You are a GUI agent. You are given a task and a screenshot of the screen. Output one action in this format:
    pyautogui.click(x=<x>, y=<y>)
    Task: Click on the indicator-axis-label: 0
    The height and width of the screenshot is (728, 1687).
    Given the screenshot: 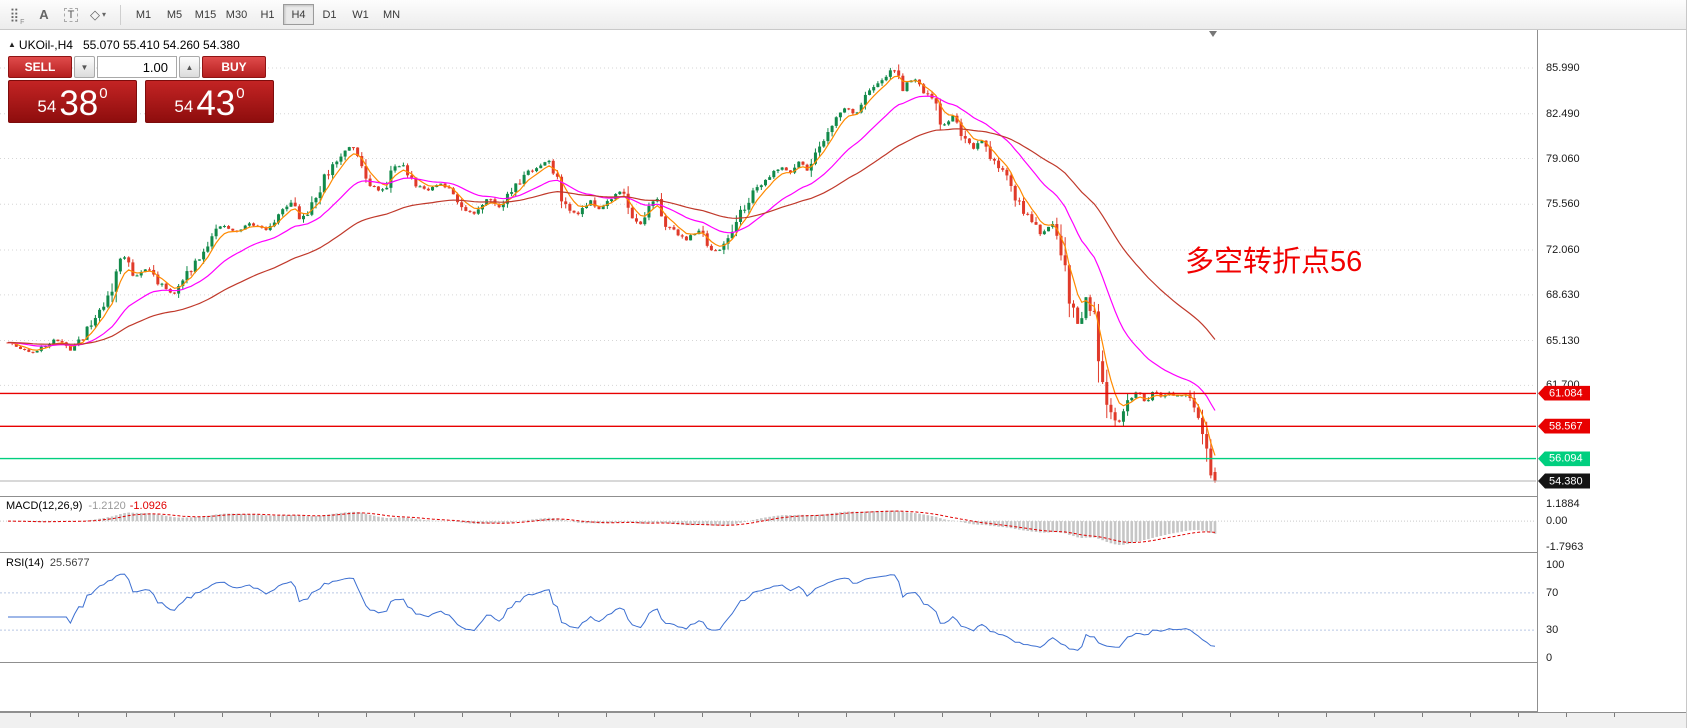 What is the action you would take?
    pyautogui.click(x=1549, y=658)
    